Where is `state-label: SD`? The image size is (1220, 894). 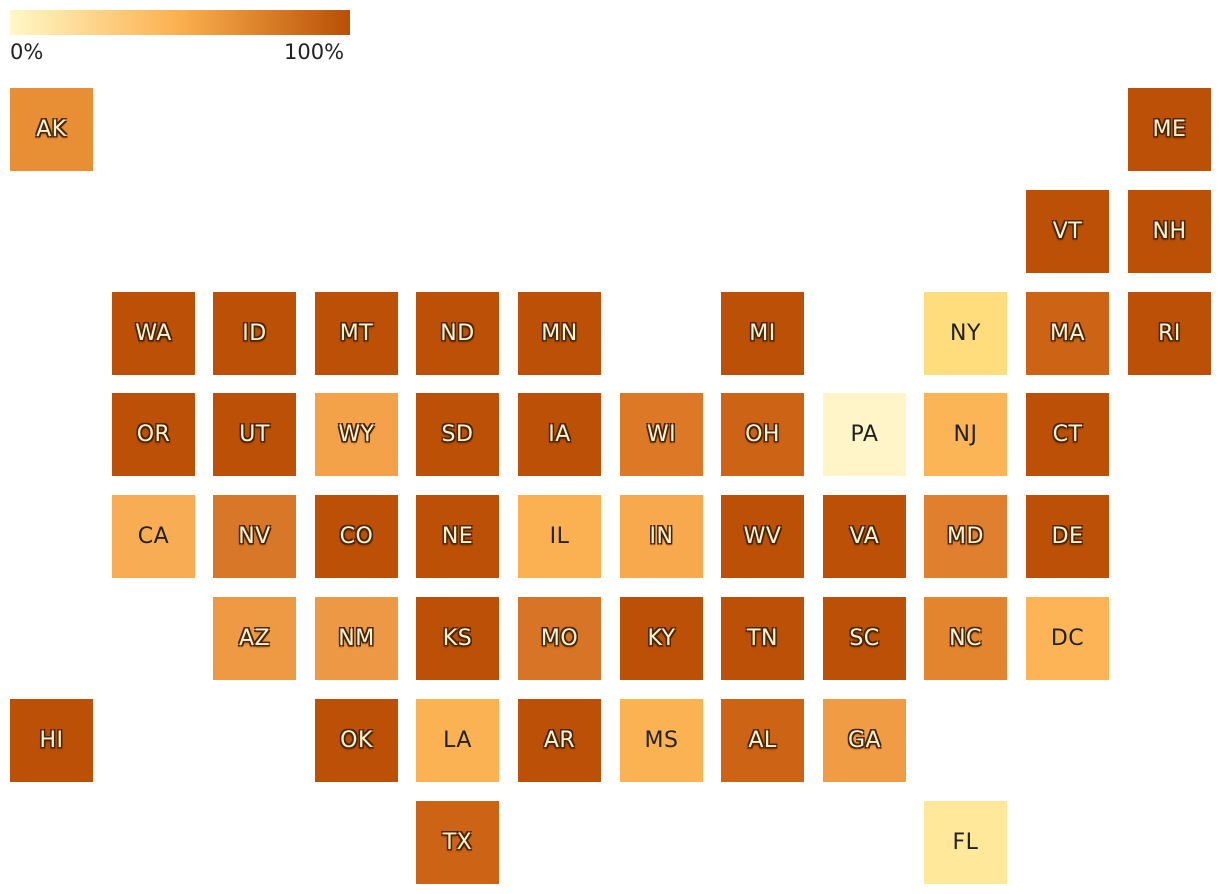
state-label: SD is located at coordinates (457, 434).